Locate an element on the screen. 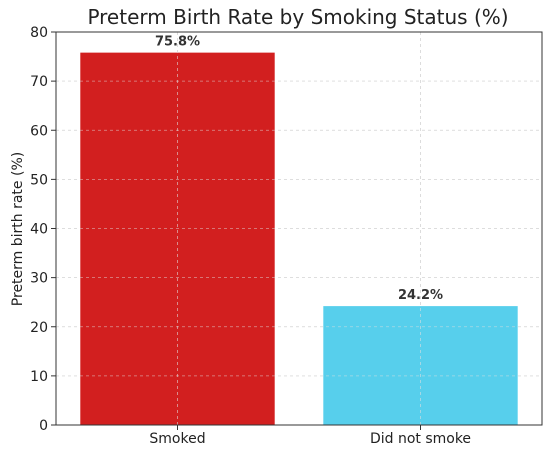 This screenshot has height=451, width=550. y-tick-label: 0 is located at coordinates (43, 426).